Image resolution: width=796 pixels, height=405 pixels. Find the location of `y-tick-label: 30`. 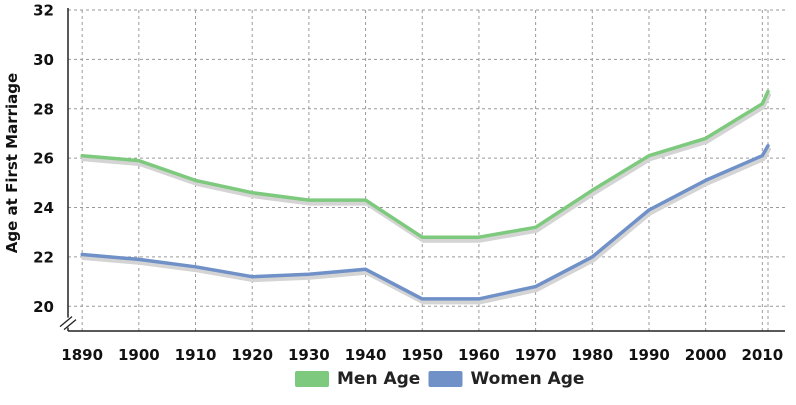

y-tick-label: 30 is located at coordinates (43, 60).